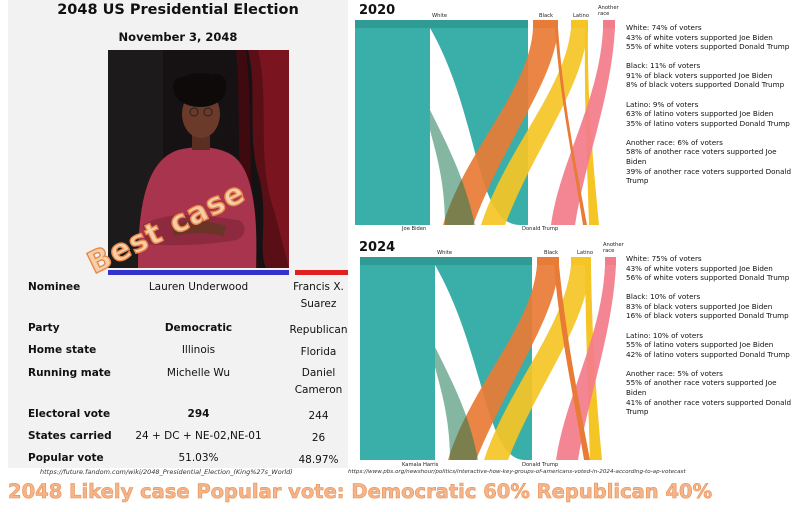 The width and height of the screenshot is (800, 512). I want to click on row-label: Popular vote, so click(66, 458).